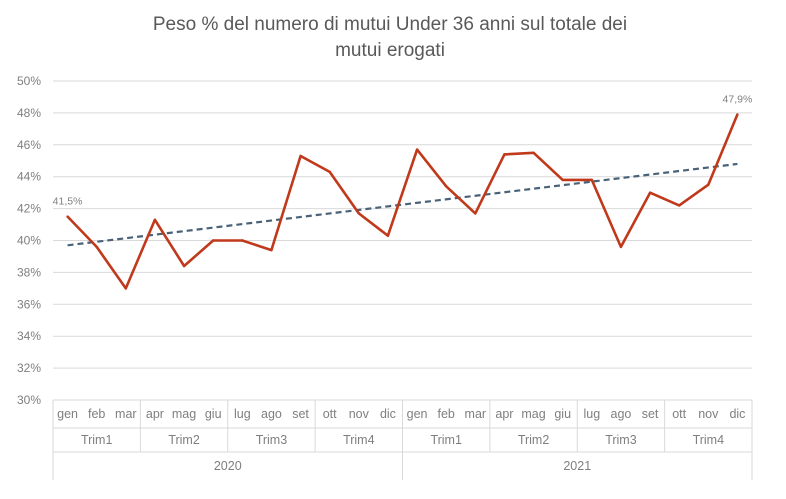 The image size is (786, 499). Describe the element at coordinates (29, 177) in the screenshot. I see `y-tick-label: 44%` at that location.